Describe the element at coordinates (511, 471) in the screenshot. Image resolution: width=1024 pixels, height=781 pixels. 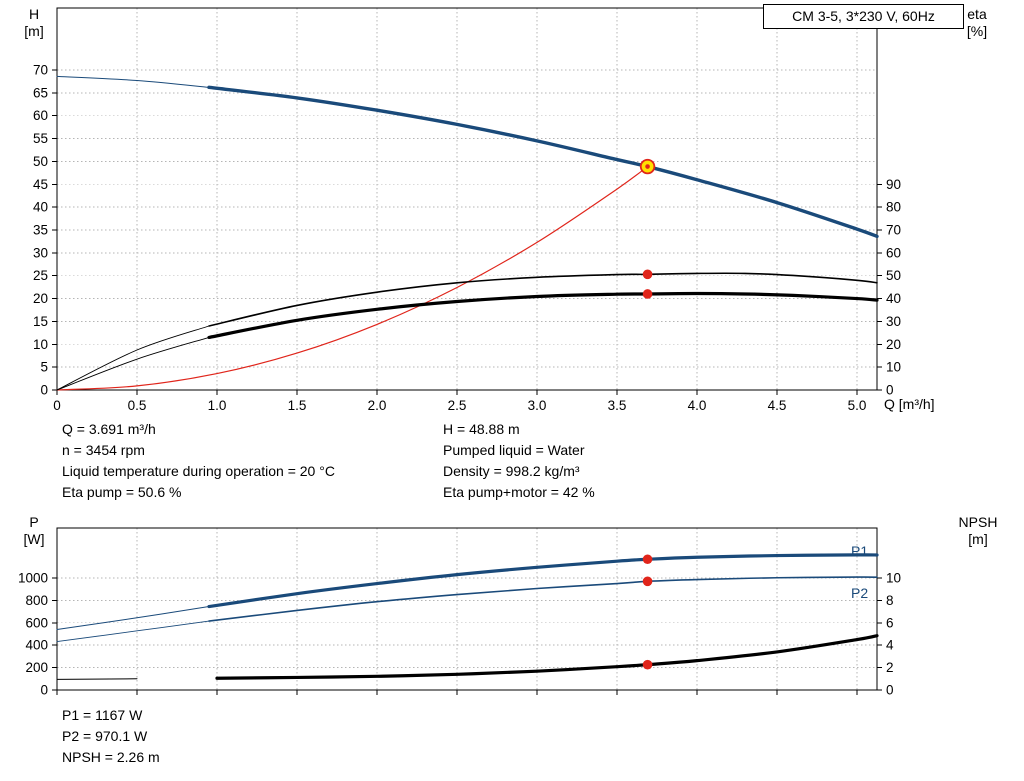
I see `density-readout: Density = 998.2 kg/m³` at that location.